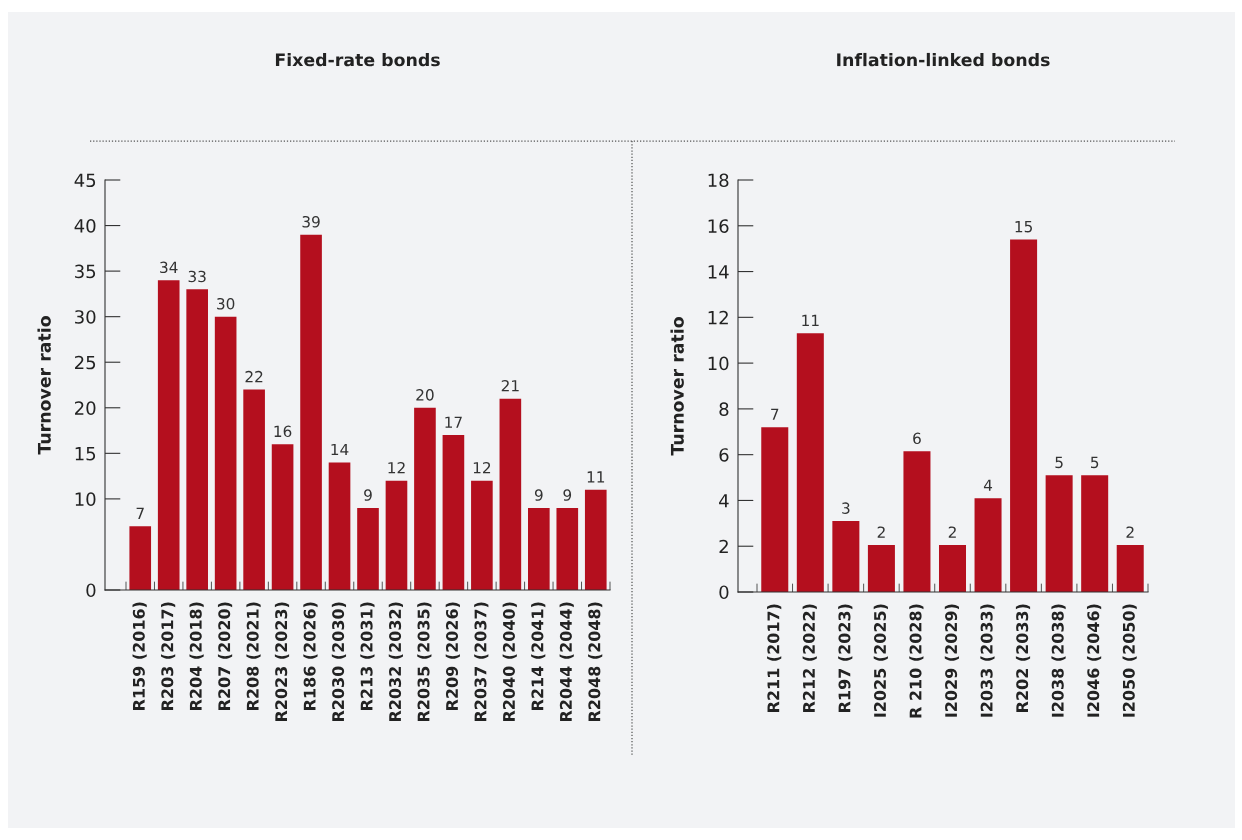 The width and height of the screenshot is (1242, 840). What do you see at coordinates (718, 226) in the screenshot?
I see `y-tick-label: 16` at bounding box center [718, 226].